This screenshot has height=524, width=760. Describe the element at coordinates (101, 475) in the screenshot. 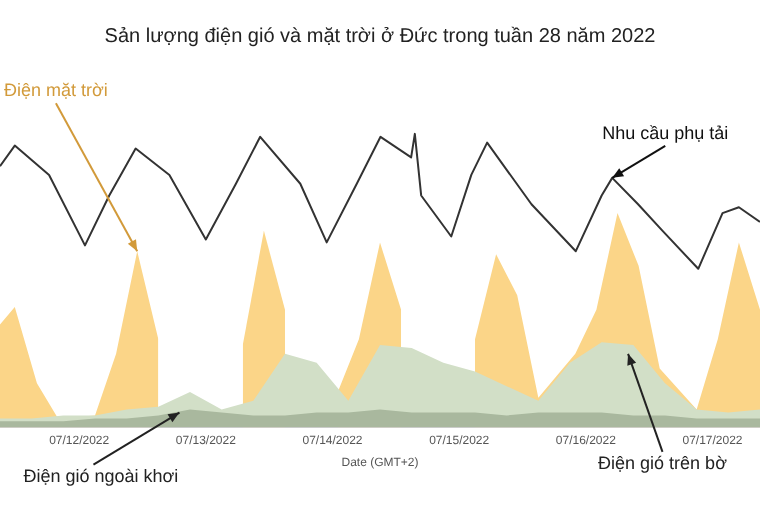

I see `annotation: Điện gió ngoài khơi` at that location.